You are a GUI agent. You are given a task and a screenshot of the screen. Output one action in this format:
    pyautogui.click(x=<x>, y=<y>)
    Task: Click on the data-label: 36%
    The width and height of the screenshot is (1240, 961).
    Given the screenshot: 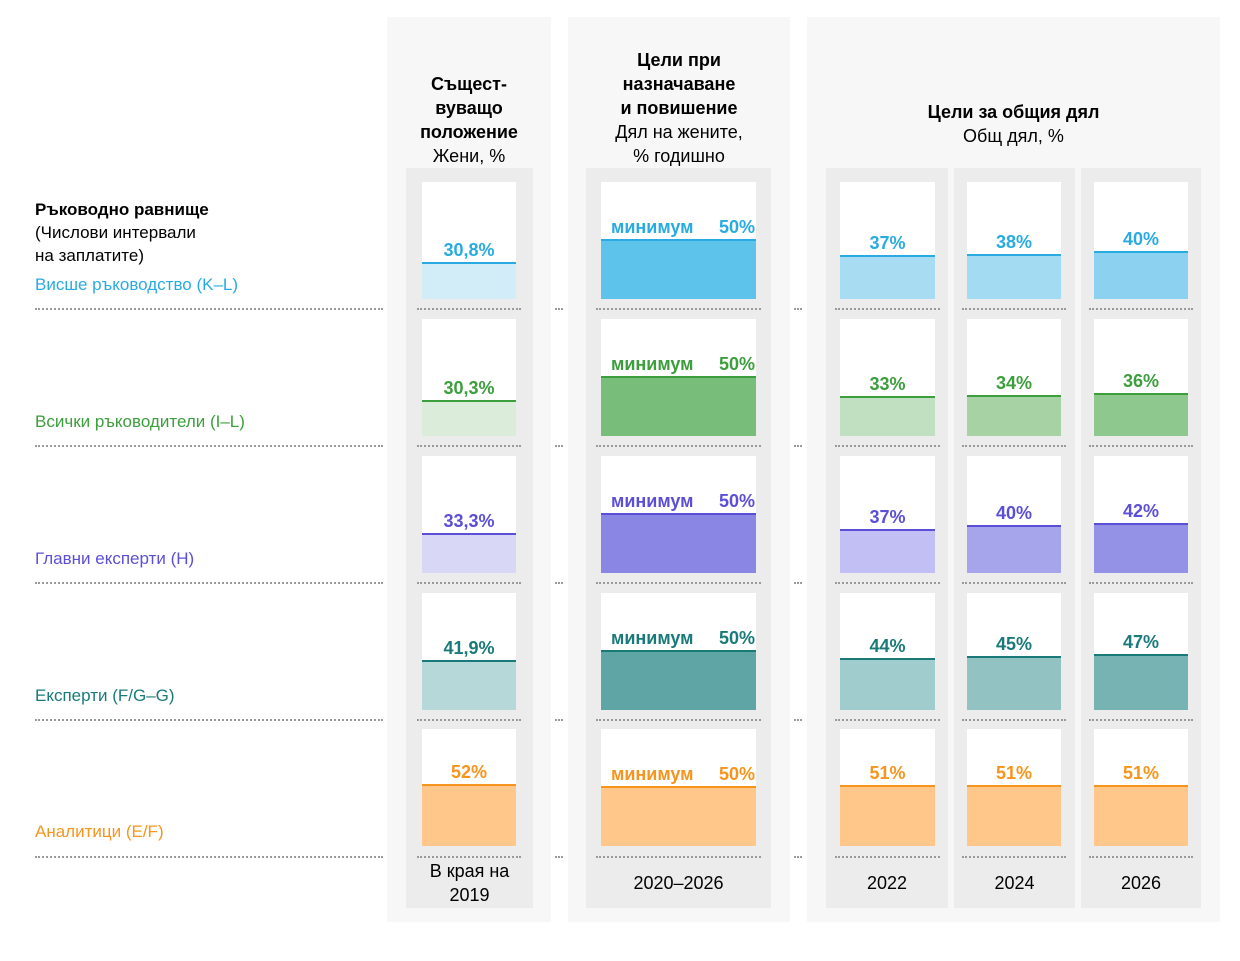 What is the action you would take?
    pyautogui.click(x=1141, y=381)
    